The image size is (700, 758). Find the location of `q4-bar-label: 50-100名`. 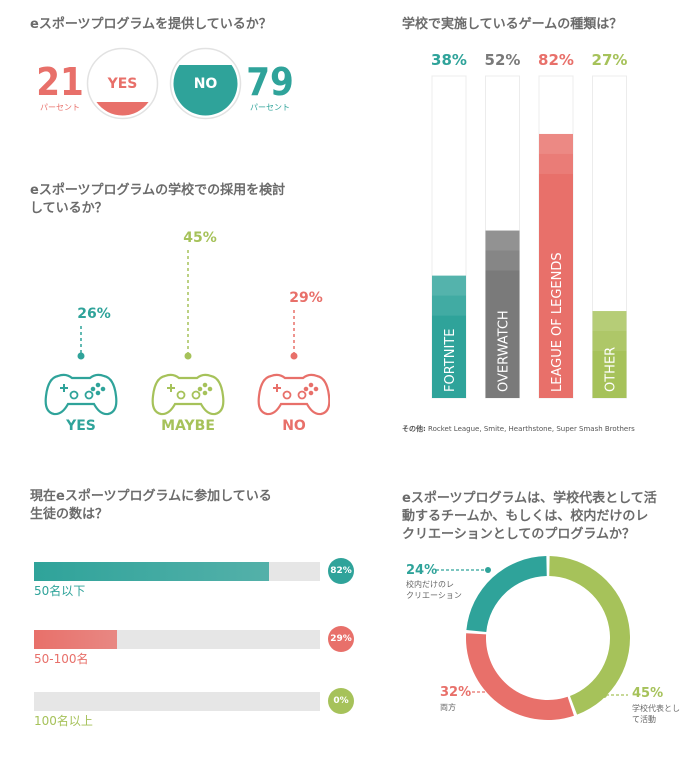

q4-bar-label: 50-100名 is located at coordinates (61, 659).